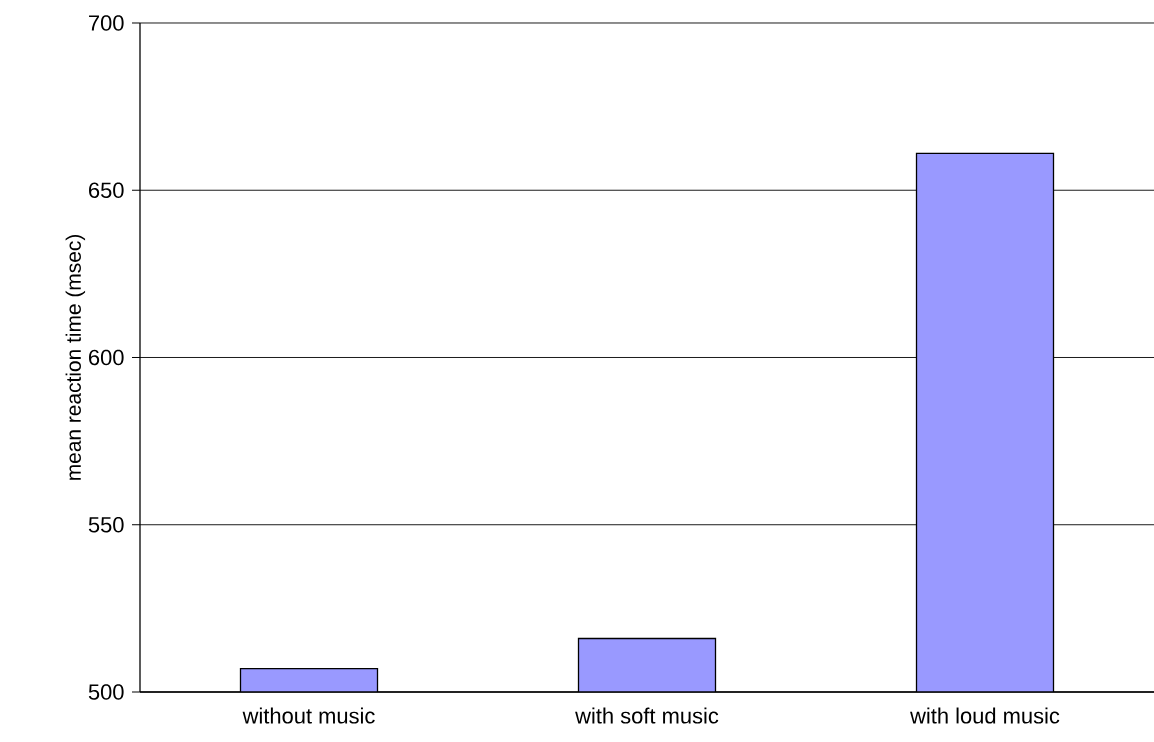 This screenshot has height=742, width=1154. I want to click on y-tick-label: 700, so click(106, 23).